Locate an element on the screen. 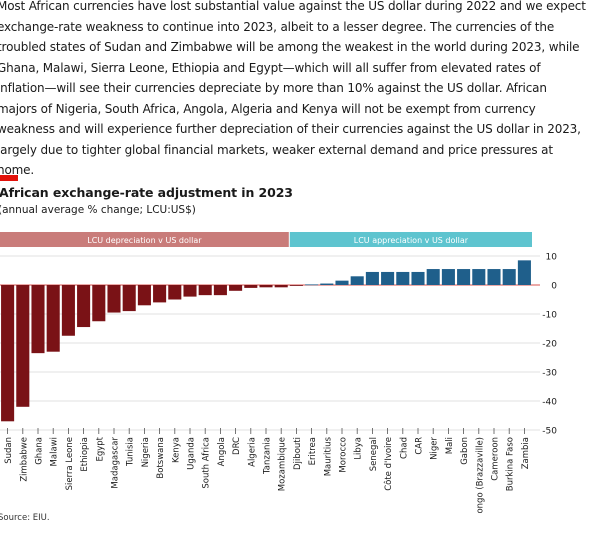 The height and width of the screenshot is (533, 589). x-tick-label: Ghana is located at coordinates (40, 451).